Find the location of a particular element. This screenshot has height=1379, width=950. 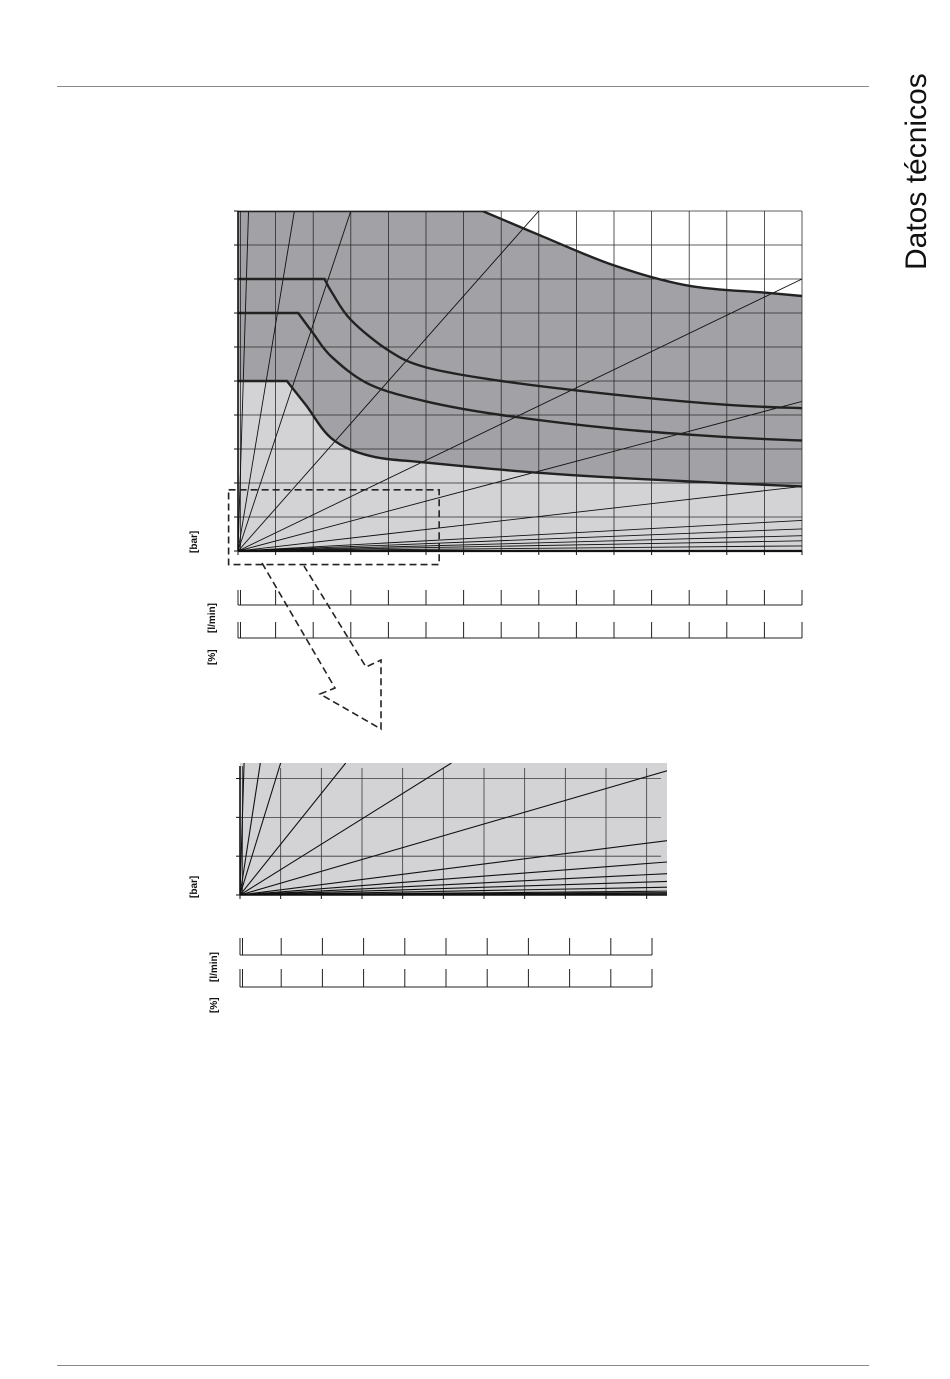

main-percent-unit-label: [%] is located at coordinates (212, 657).